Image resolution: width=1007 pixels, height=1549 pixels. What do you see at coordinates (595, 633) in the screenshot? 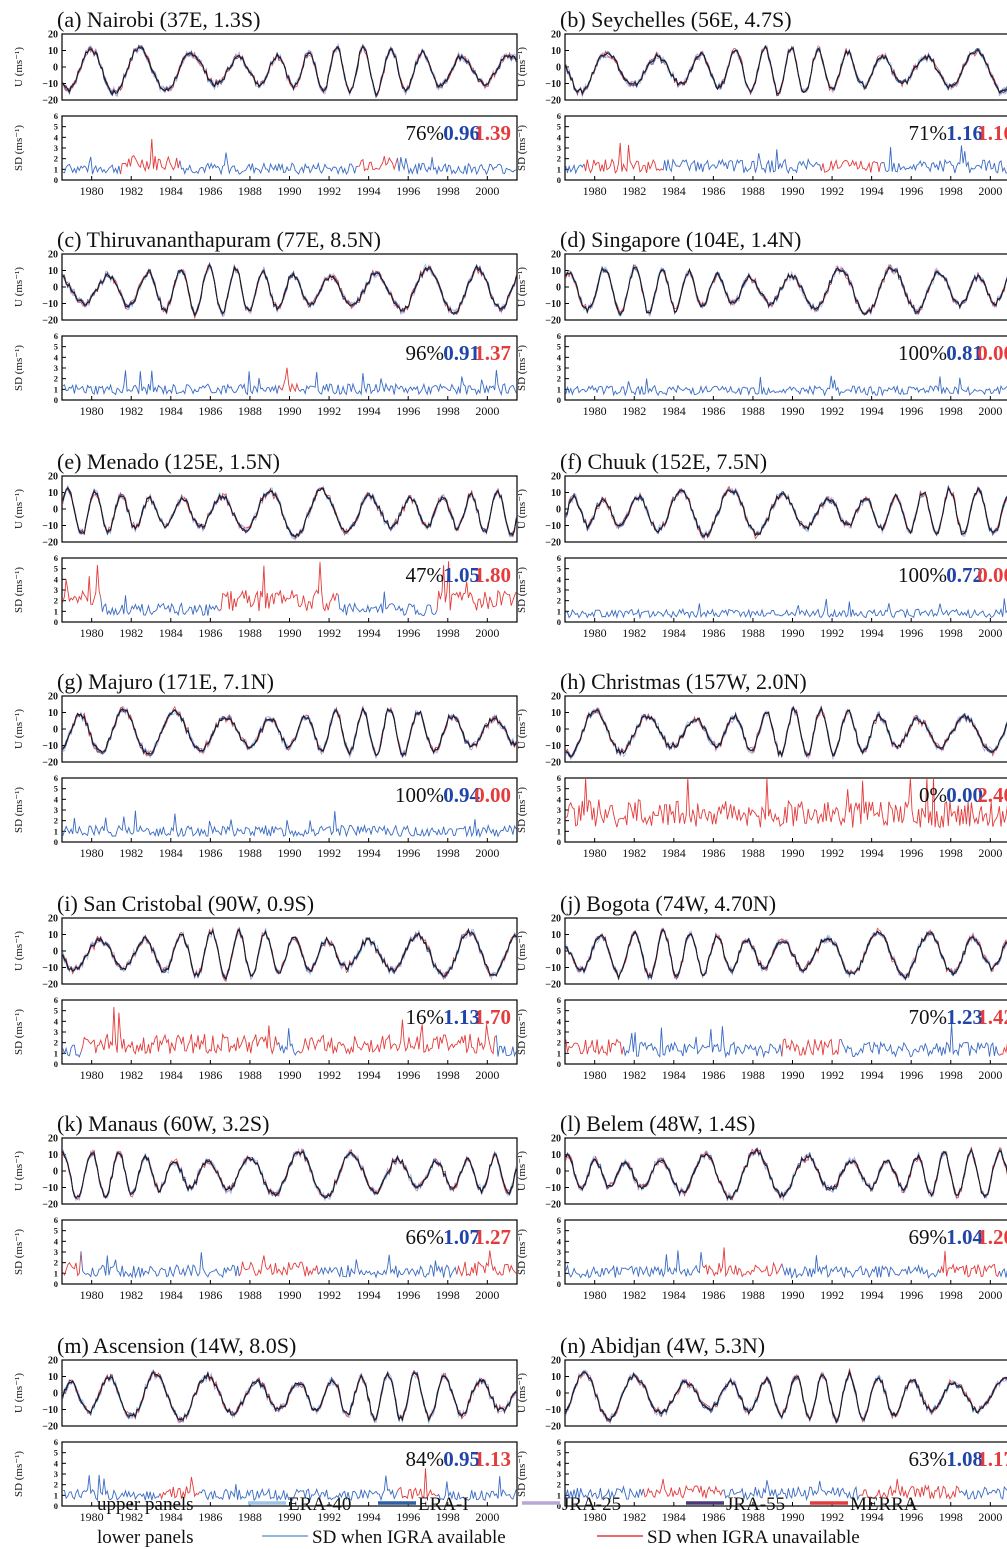
I see `year-tick-label: 1980` at bounding box center [595, 633].